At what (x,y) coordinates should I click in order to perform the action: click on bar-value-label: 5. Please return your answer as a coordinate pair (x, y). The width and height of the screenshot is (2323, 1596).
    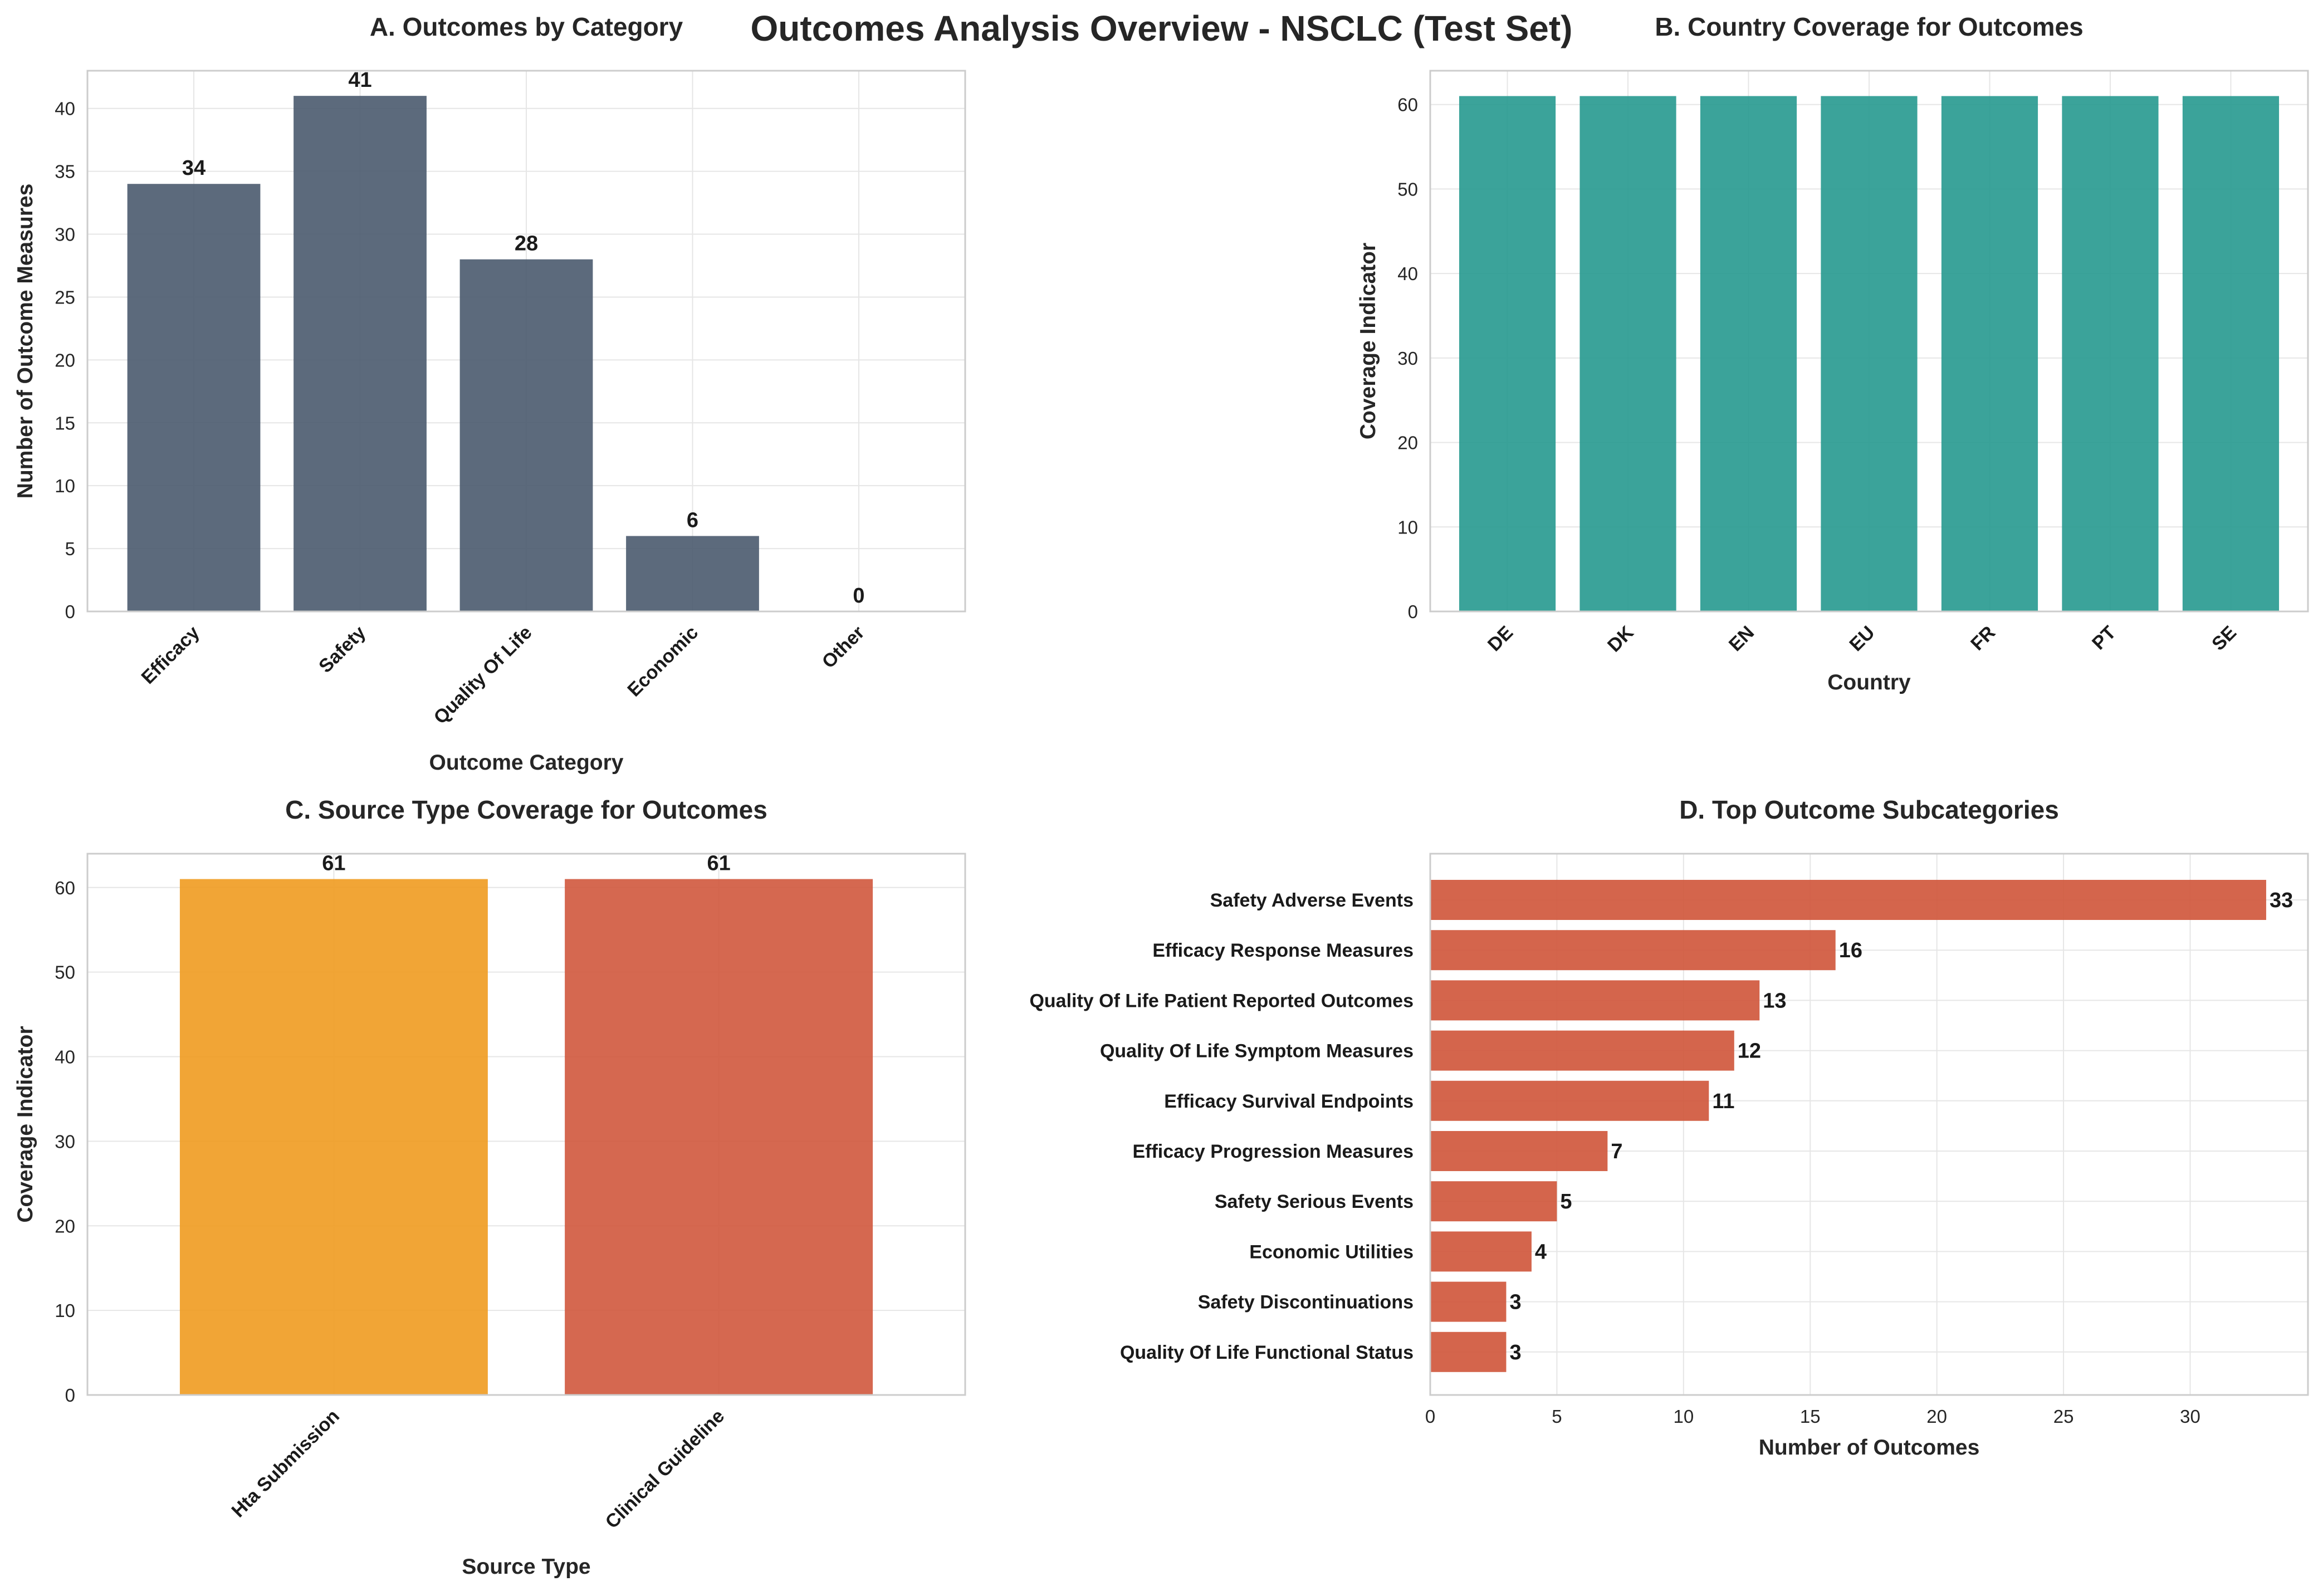
    Looking at the image, I should click on (1566, 1201).